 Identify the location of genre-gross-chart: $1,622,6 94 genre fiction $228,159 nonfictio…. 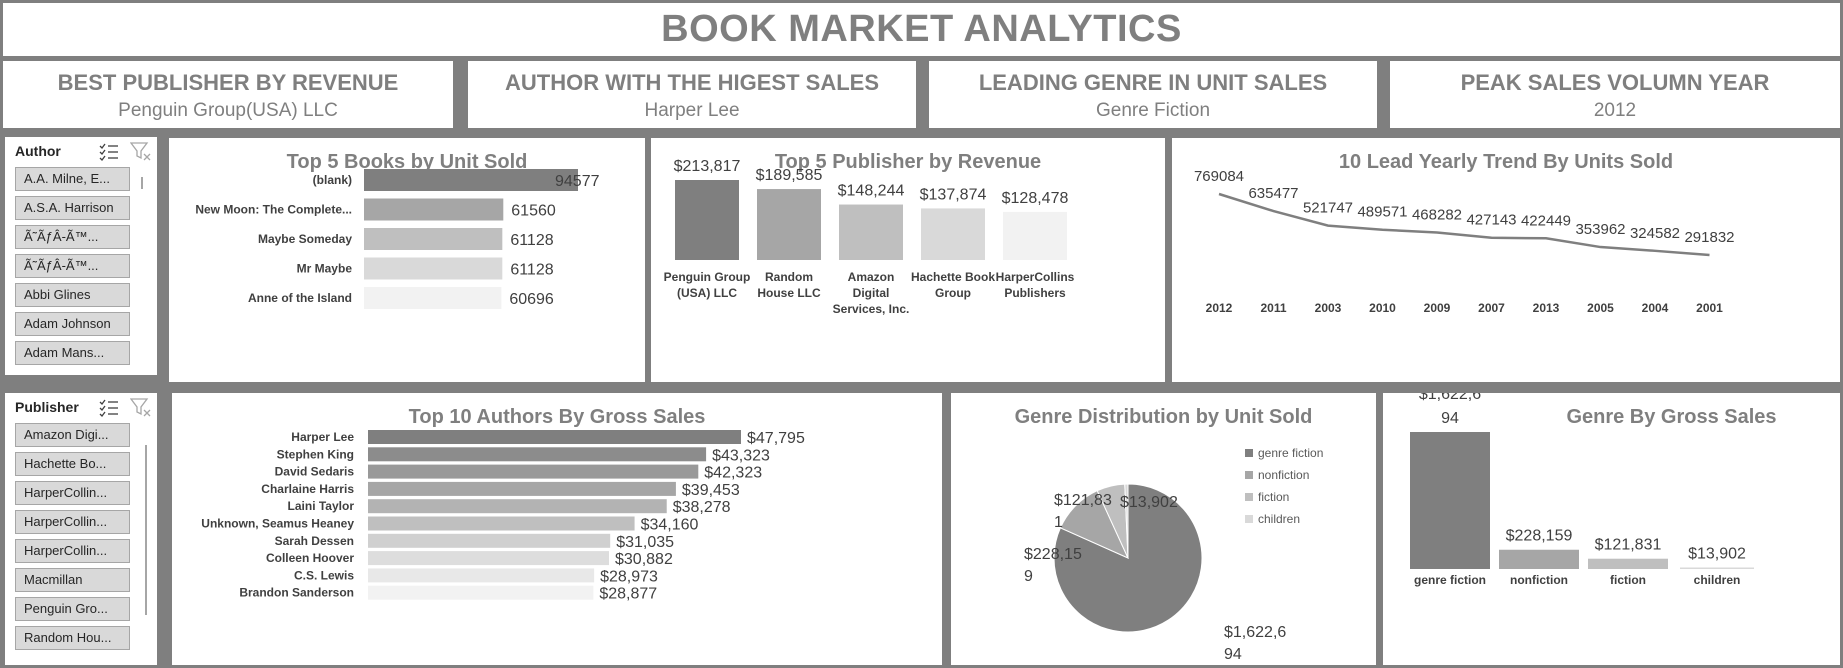
(1582, 490).